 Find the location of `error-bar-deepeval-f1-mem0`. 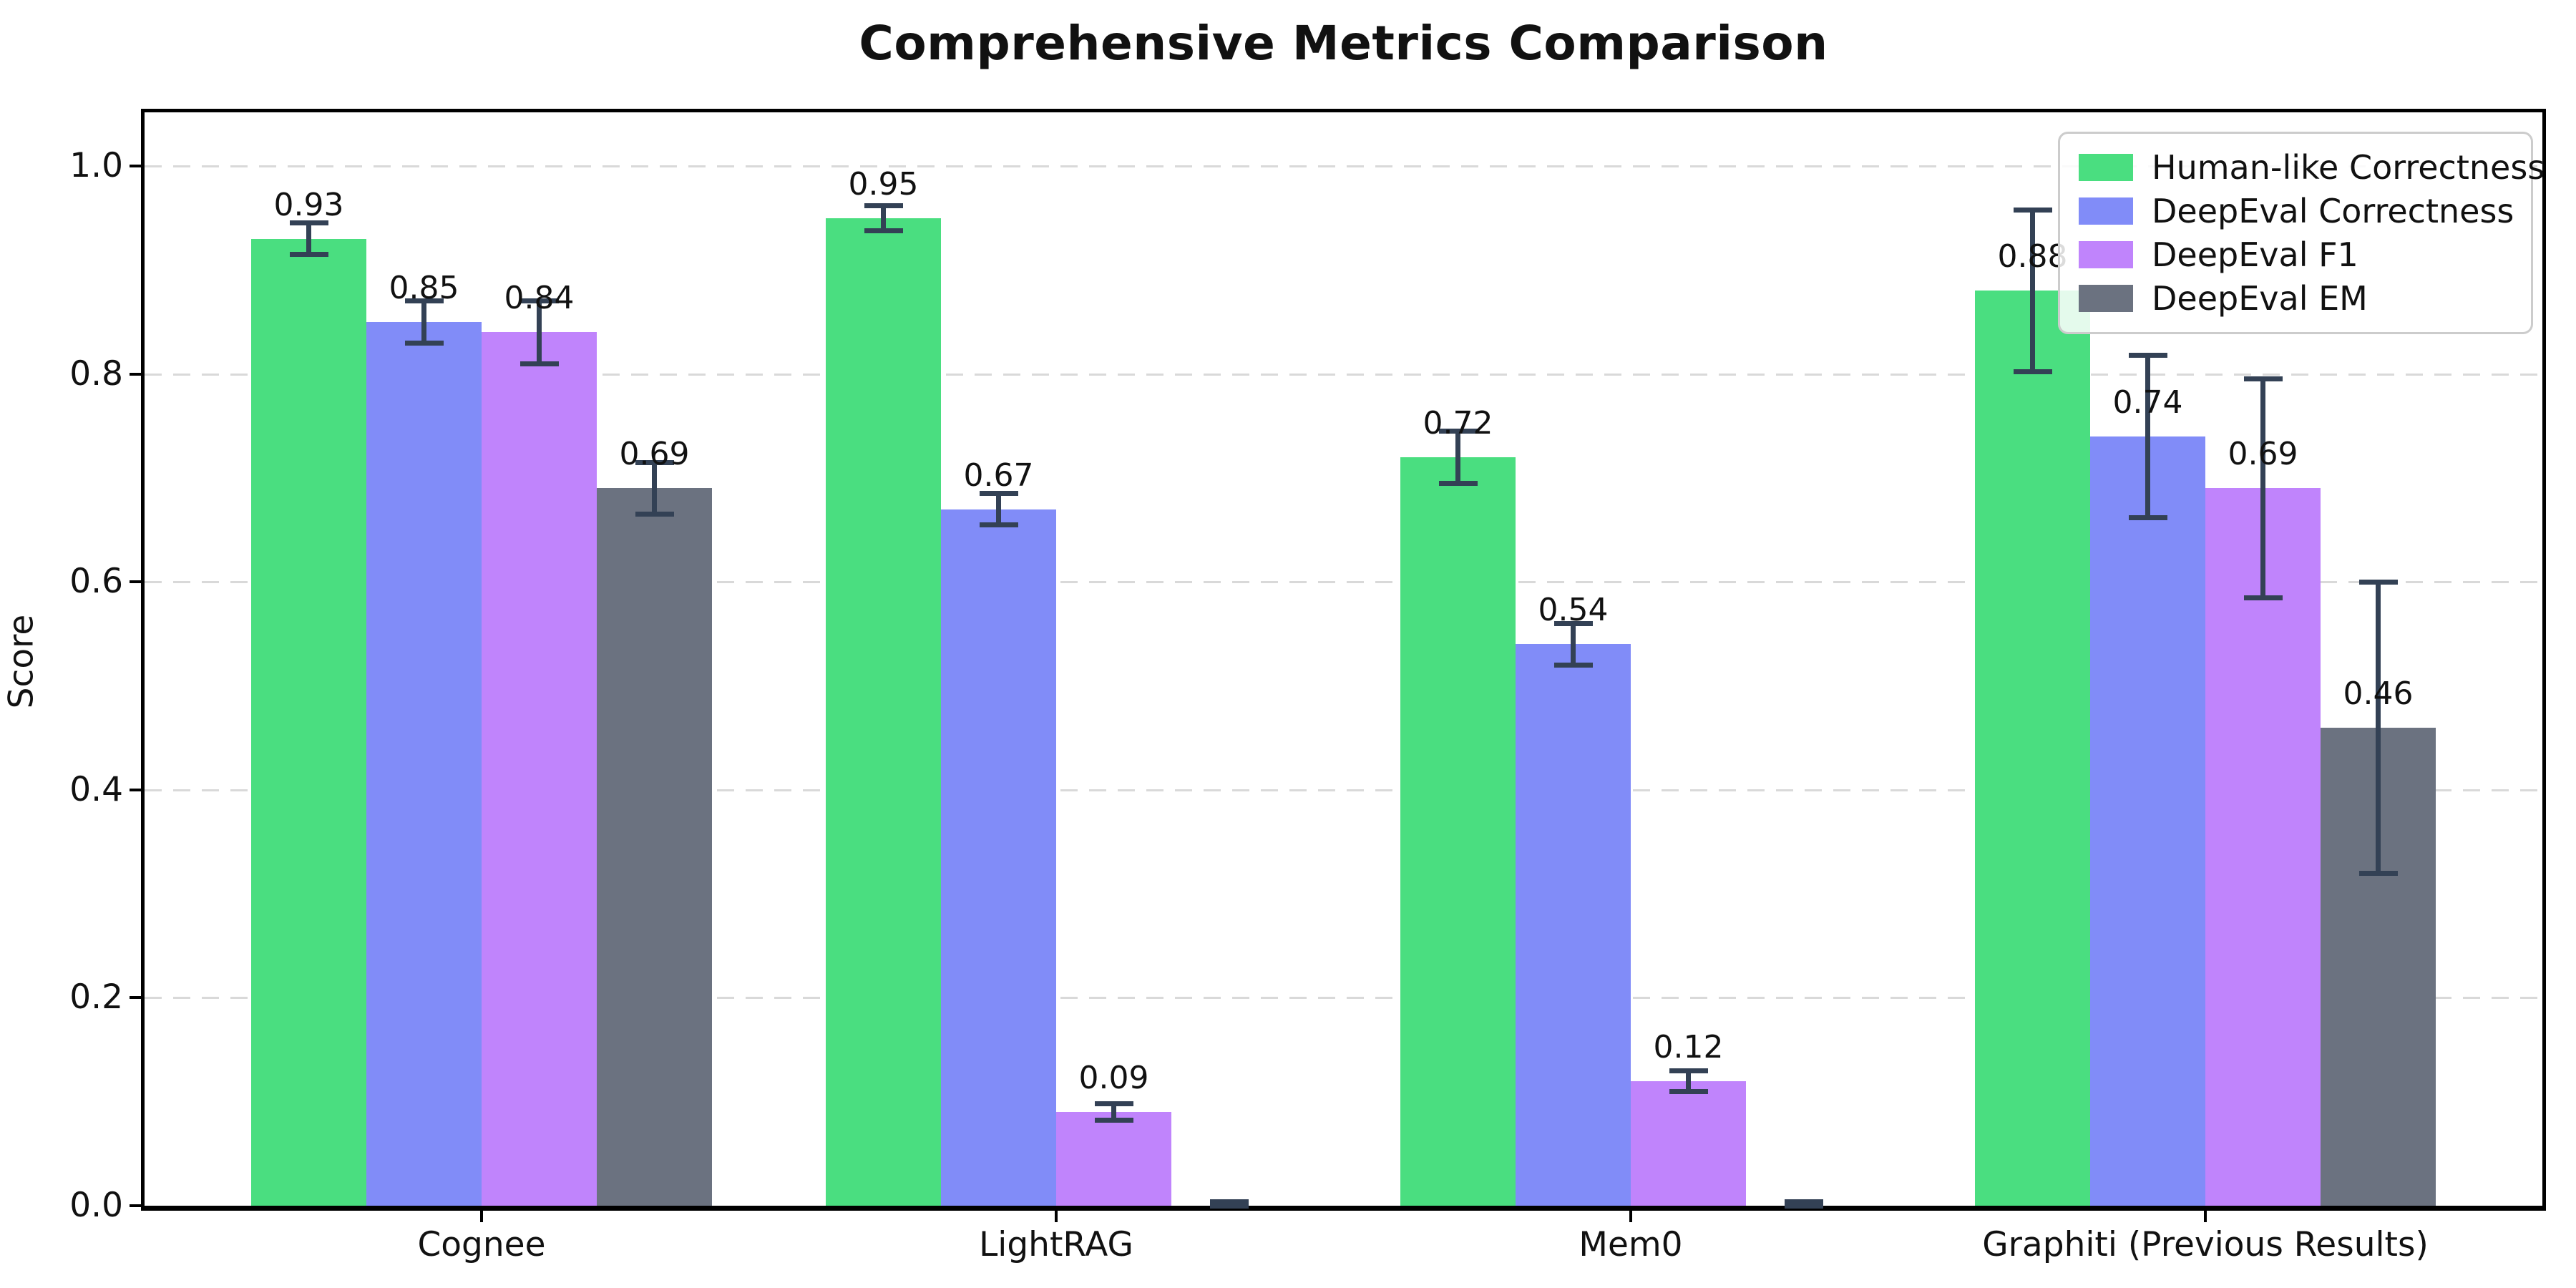

error-bar-deepeval-f1-mem0 is located at coordinates (1688, 1081).